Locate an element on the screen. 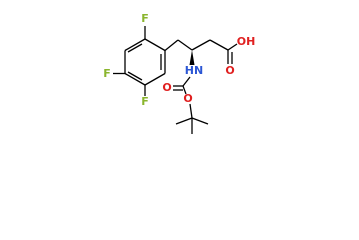 The width and height of the screenshot is (359, 240). wedge-bond is located at coordinates (192, 57).